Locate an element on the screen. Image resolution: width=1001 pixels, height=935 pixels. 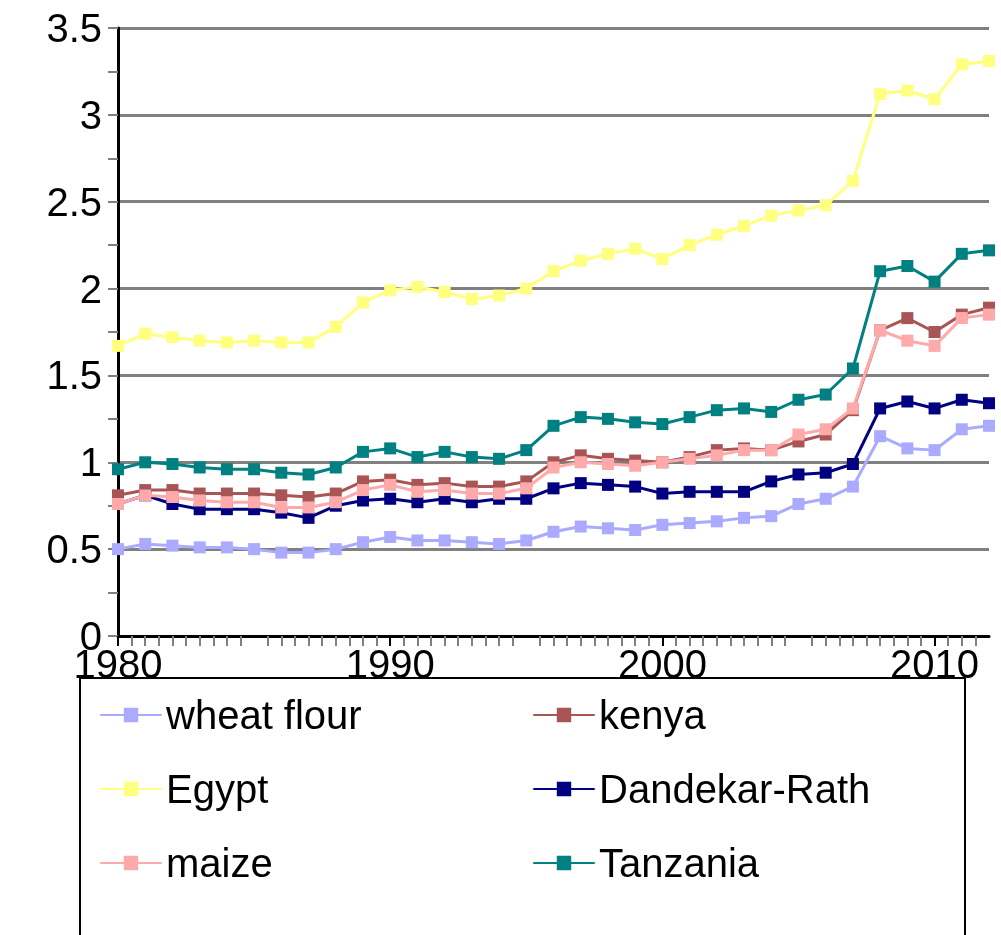
x-tick-label: 1990 is located at coordinates (390, 664).